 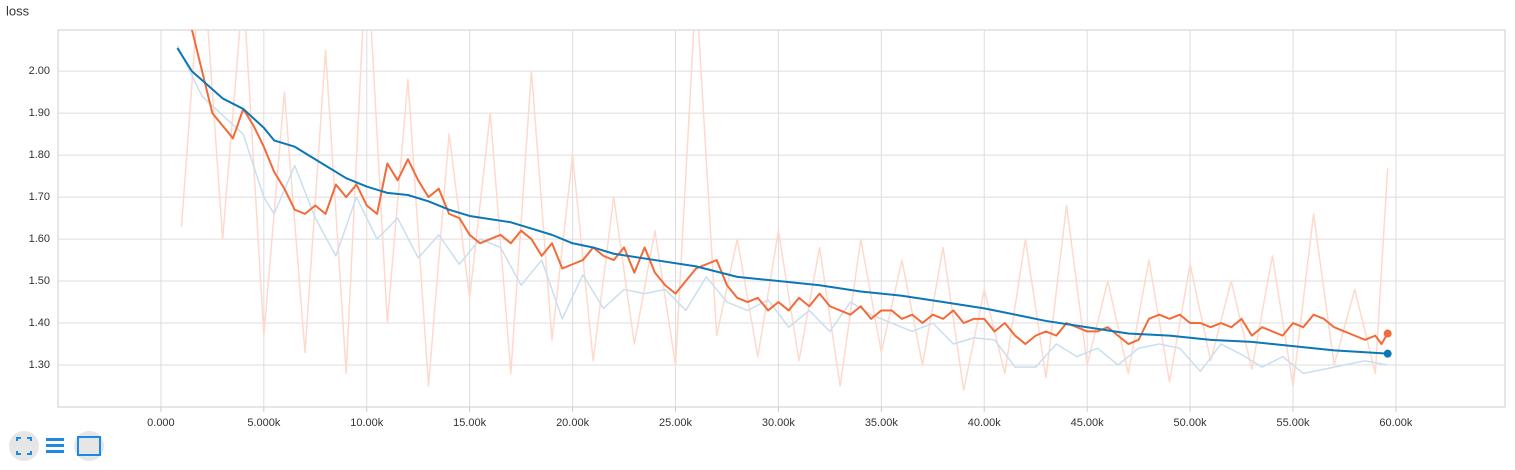 I want to click on y-tick-label: 1.40, so click(x=39, y=323).